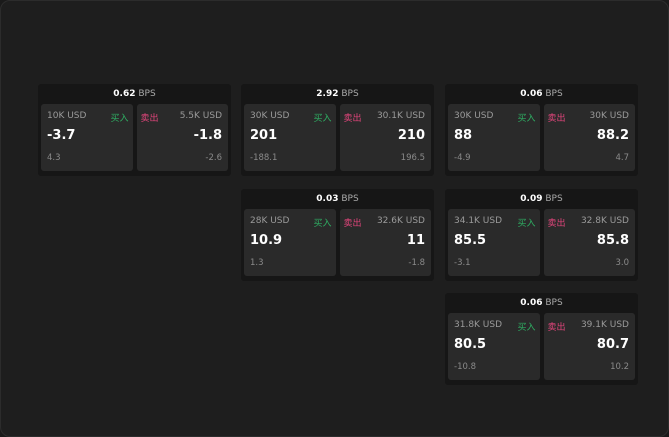  I want to click on ask-price: 80.7, so click(612, 344).